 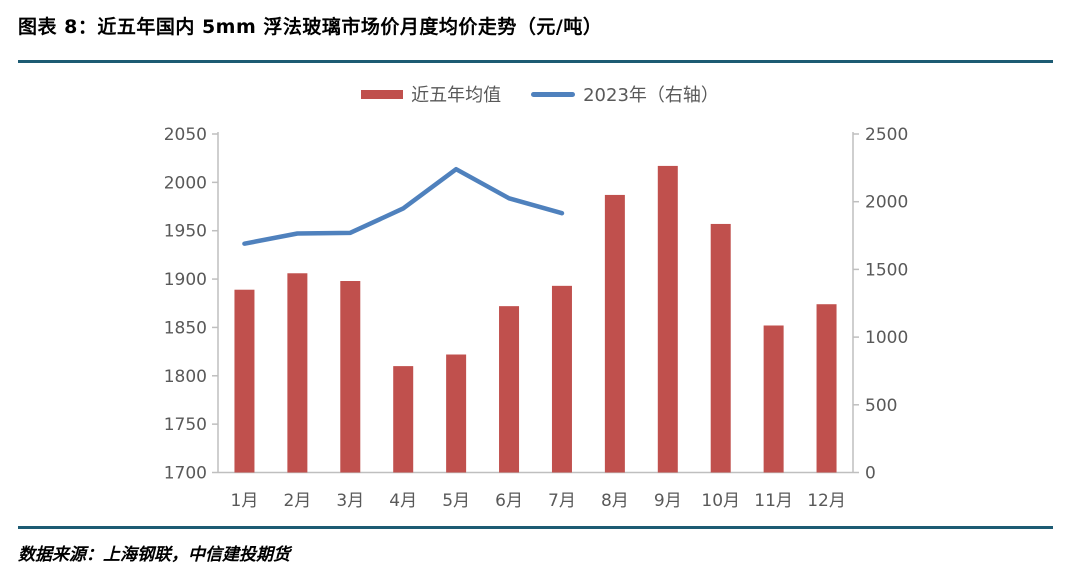 I want to click on x-axis-label: 12月, so click(x=826, y=501).